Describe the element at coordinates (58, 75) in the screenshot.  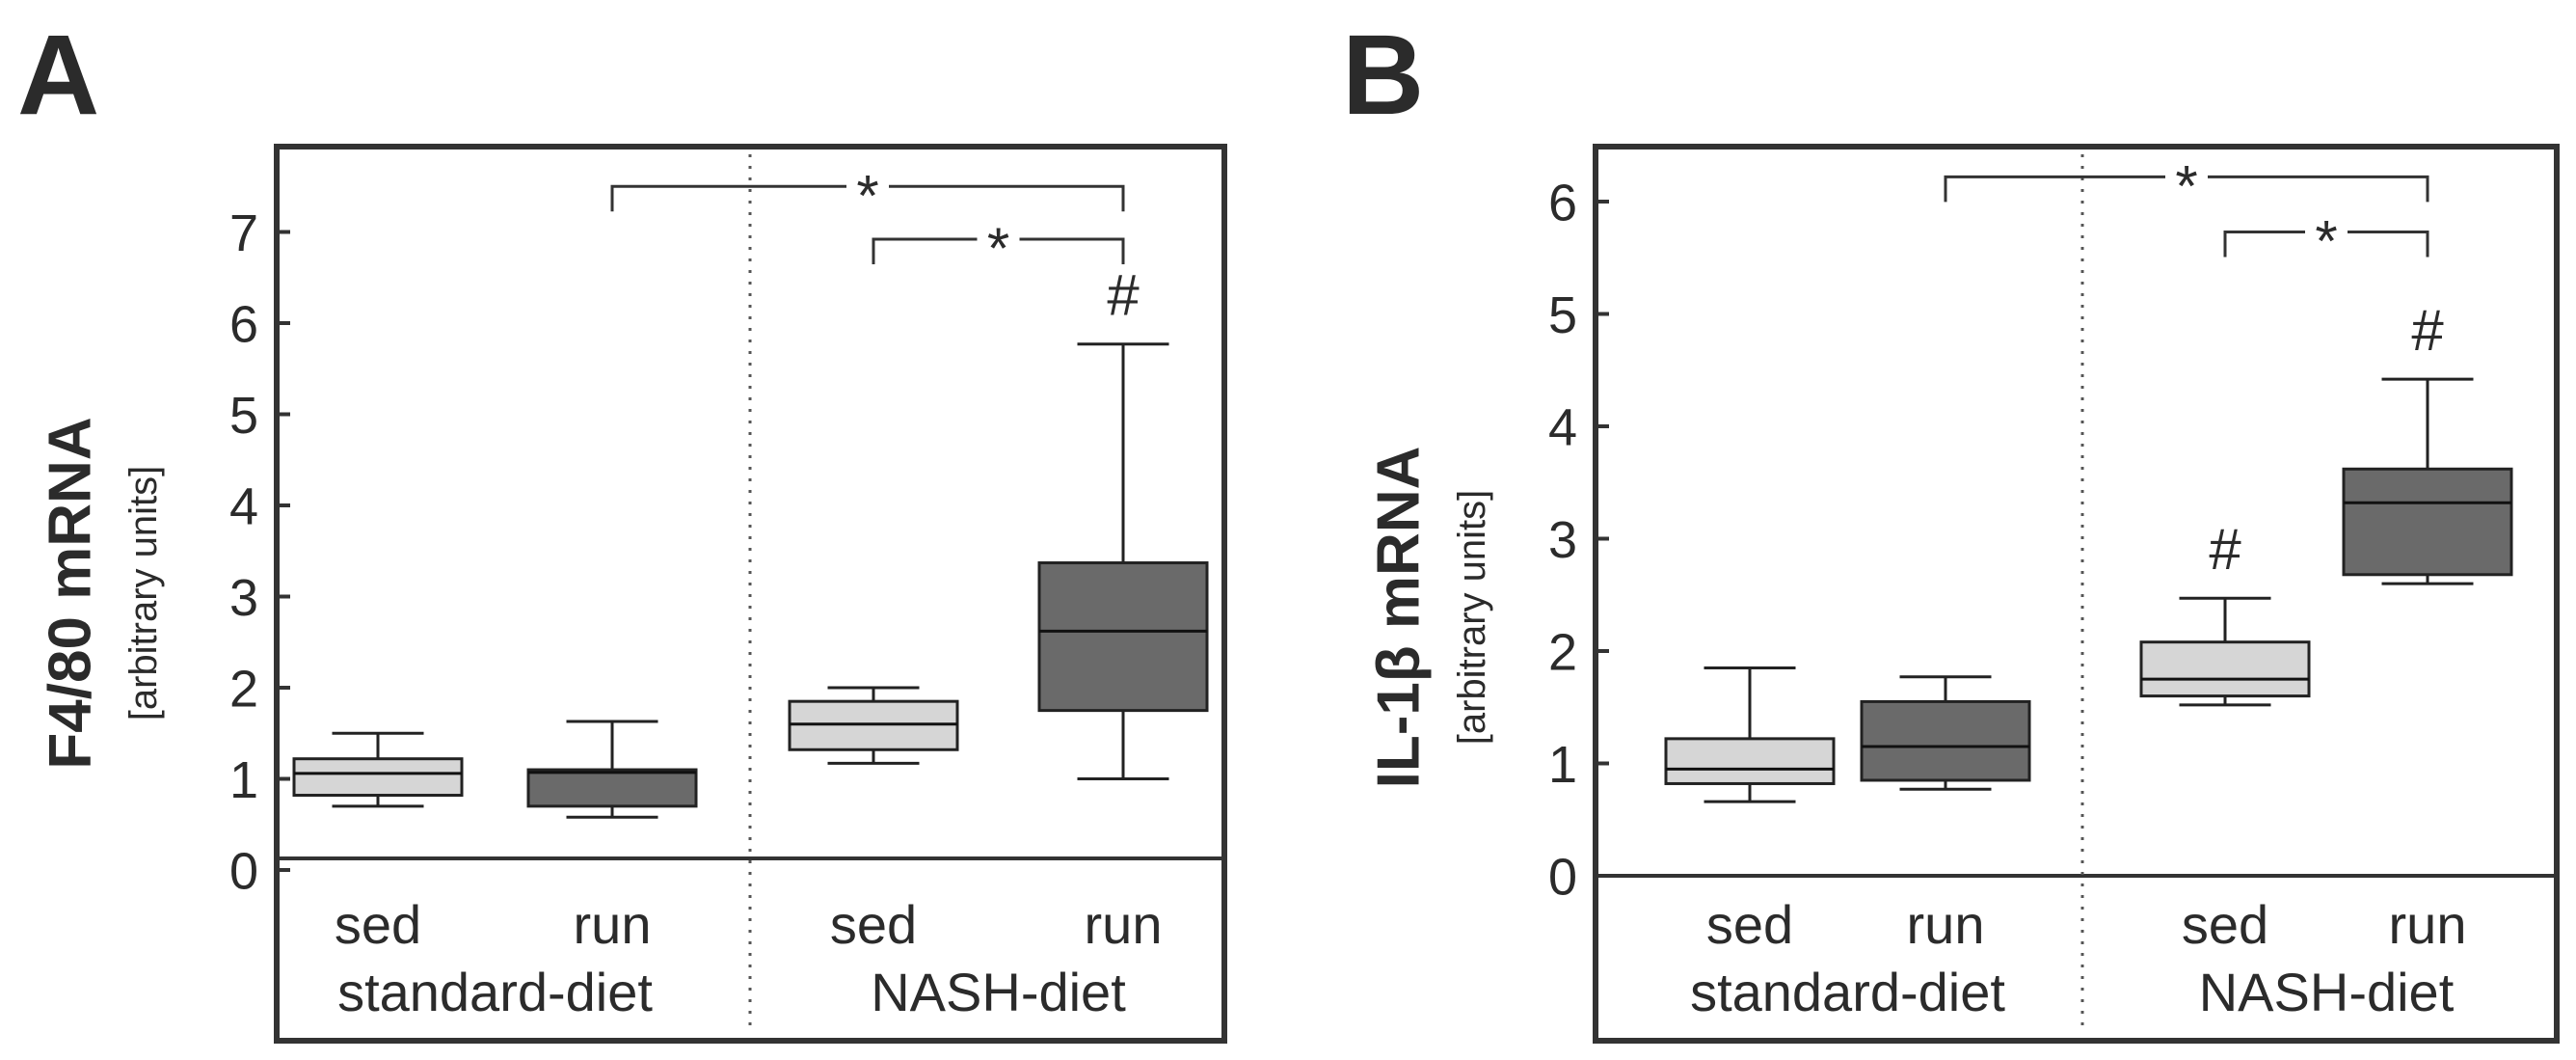
I see `panel-letter: A` at that location.